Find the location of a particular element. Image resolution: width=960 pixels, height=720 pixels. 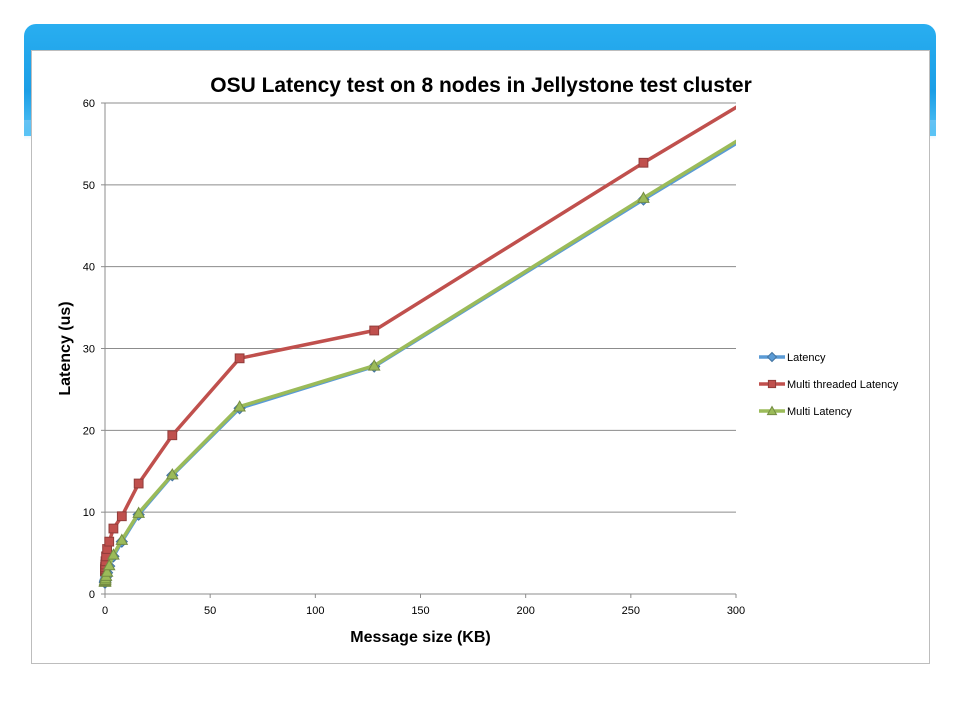

legend-label: Latency is located at coordinates (806, 358).